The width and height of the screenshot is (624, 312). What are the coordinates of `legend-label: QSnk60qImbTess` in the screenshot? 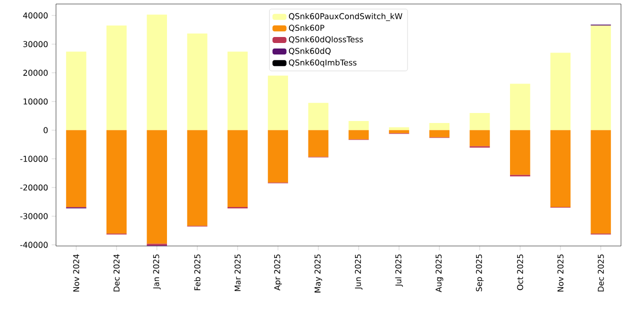 It's located at (322, 63).